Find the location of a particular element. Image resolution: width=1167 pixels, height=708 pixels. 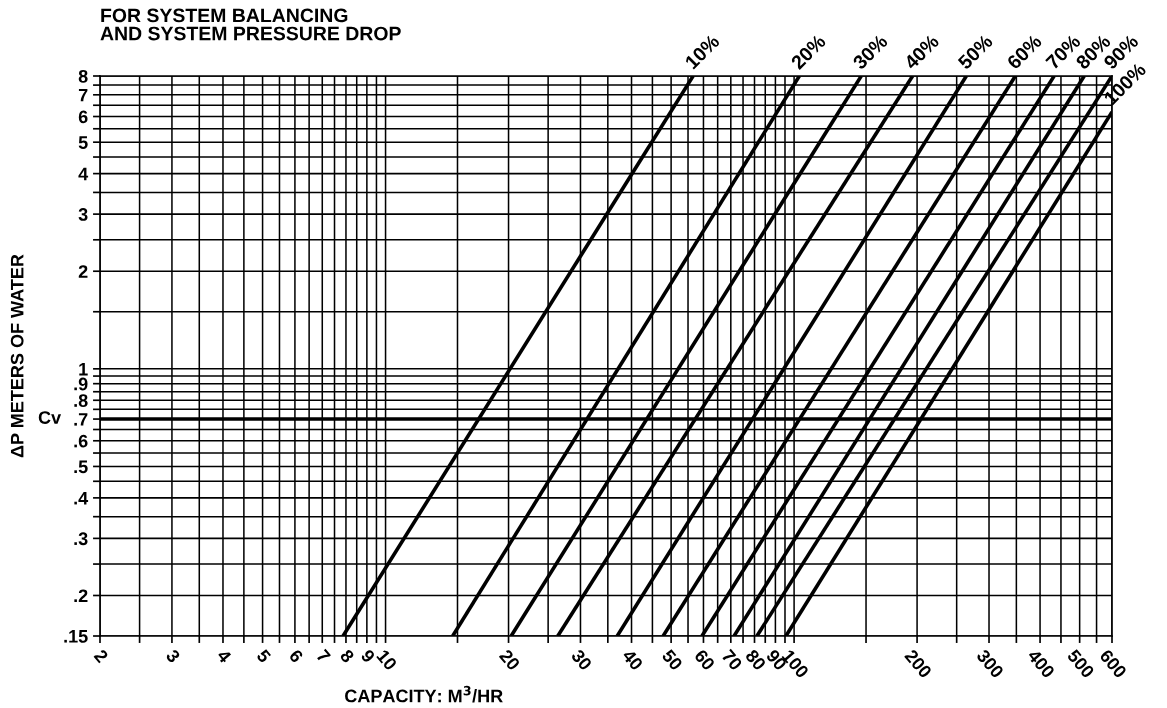

x-tick-label: 4 is located at coordinates (224, 656).